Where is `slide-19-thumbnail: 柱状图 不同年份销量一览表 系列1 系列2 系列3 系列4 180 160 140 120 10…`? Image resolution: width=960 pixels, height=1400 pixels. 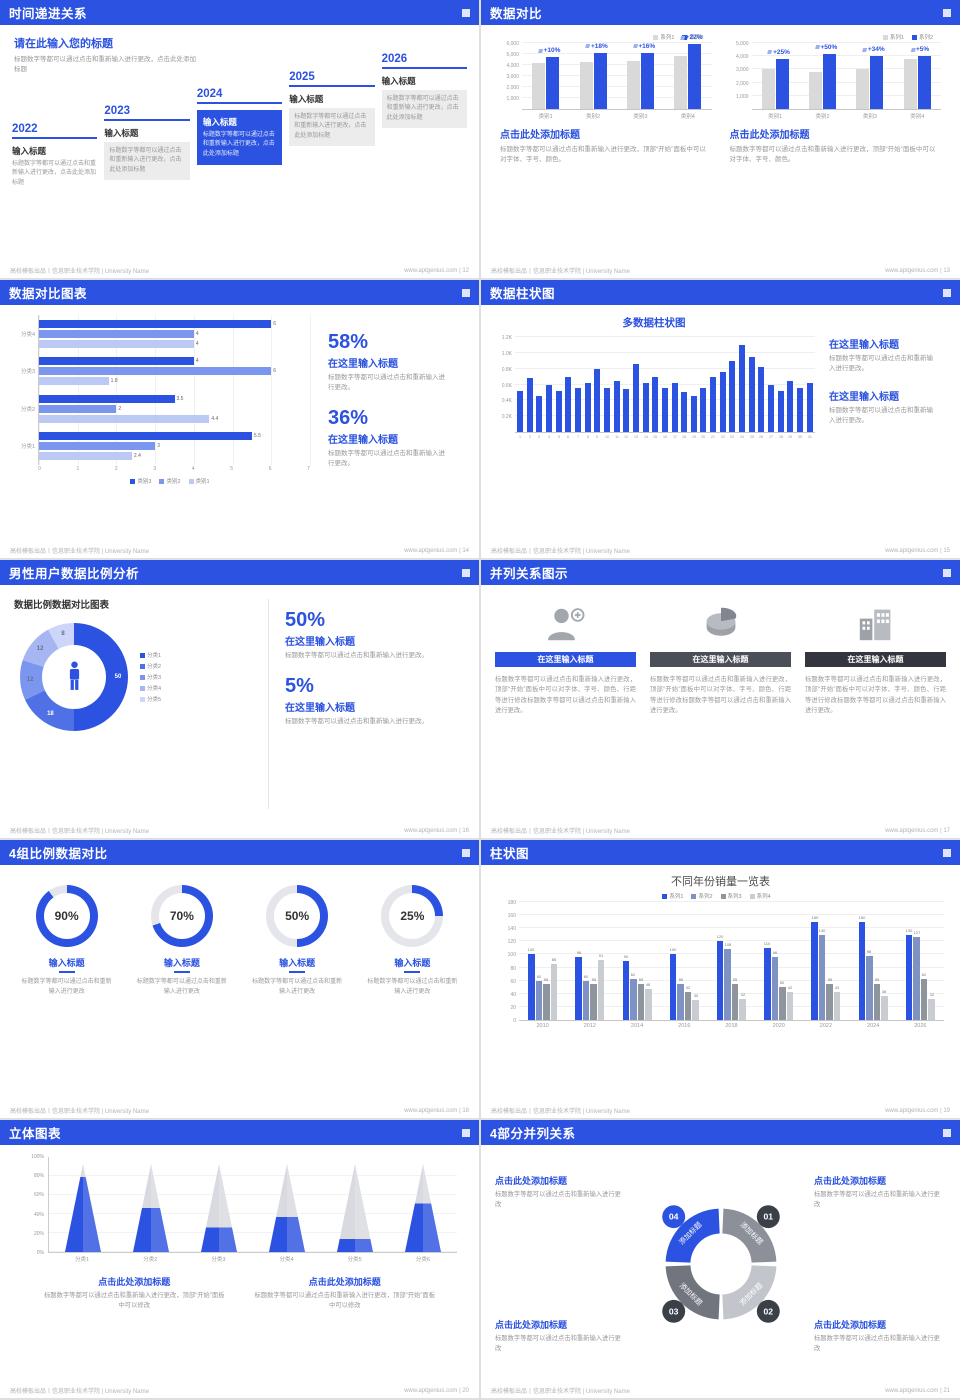
slide-19-thumbnail: 柱状图 不同年份销量一览表 系列1 系列2 系列3 系列4 180 160 140 120 10… is located at coordinates (720, 979).